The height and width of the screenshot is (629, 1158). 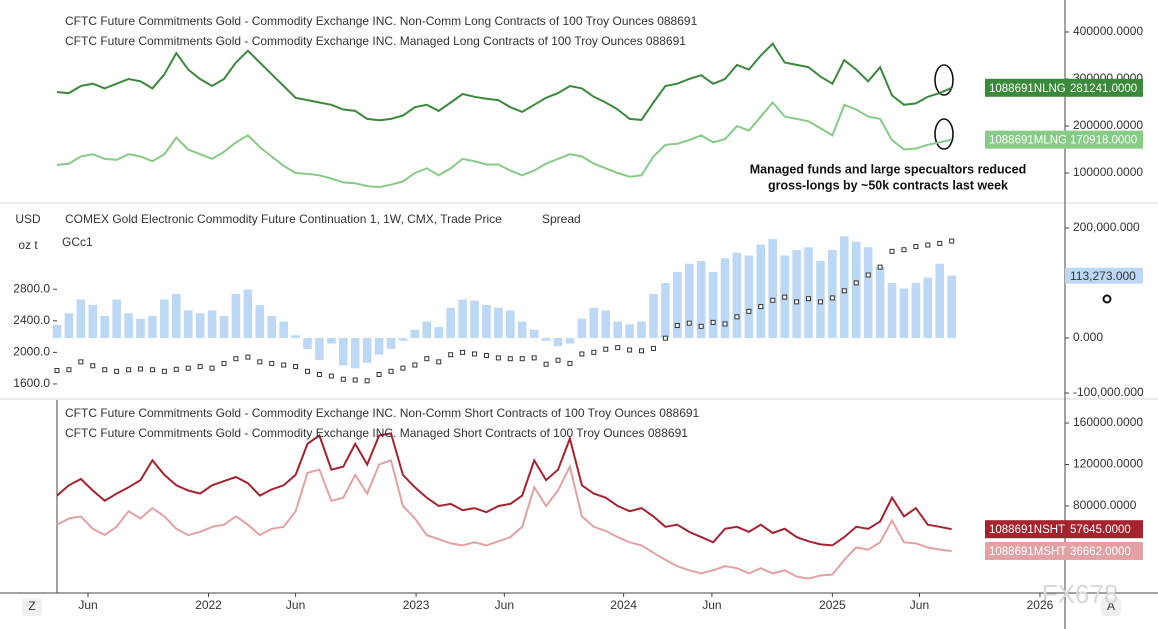 What do you see at coordinates (31, 383) in the screenshot?
I see `y-tick-label: 1600.0` at bounding box center [31, 383].